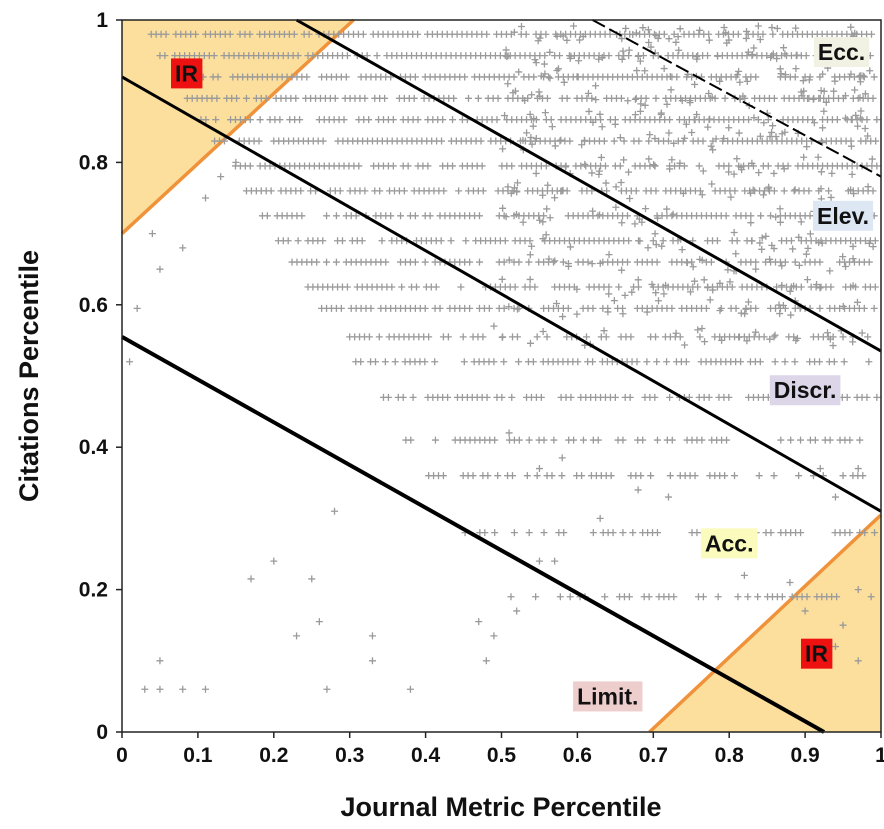 The width and height of the screenshot is (884, 829). I want to click on x-tick-label: 1, so click(879, 755).